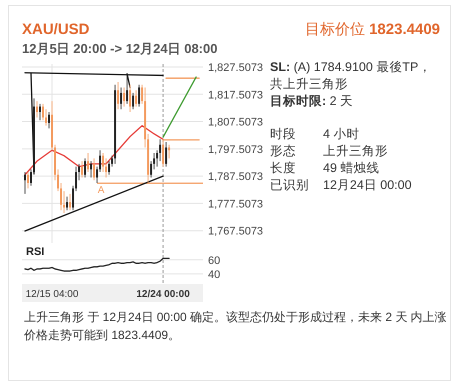  What do you see at coordinates (367, 185) in the screenshot?
I see `text: 12月24日 00:00` at bounding box center [367, 185].